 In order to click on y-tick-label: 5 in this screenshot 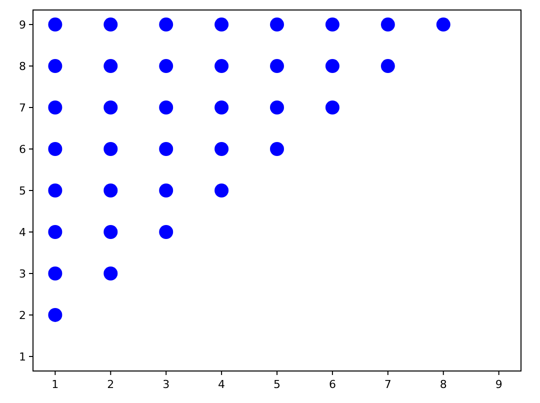, I will do `click(22, 191)`.